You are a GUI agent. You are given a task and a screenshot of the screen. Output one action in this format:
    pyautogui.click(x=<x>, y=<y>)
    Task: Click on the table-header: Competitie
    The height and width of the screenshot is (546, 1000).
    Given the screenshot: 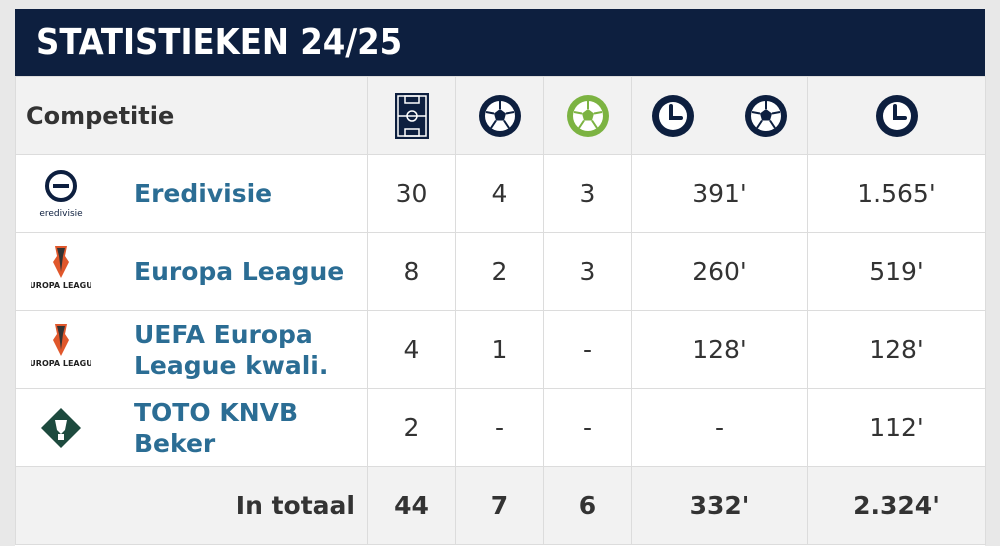 What is the action you would take?
    pyautogui.click(x=500, y=115)
    